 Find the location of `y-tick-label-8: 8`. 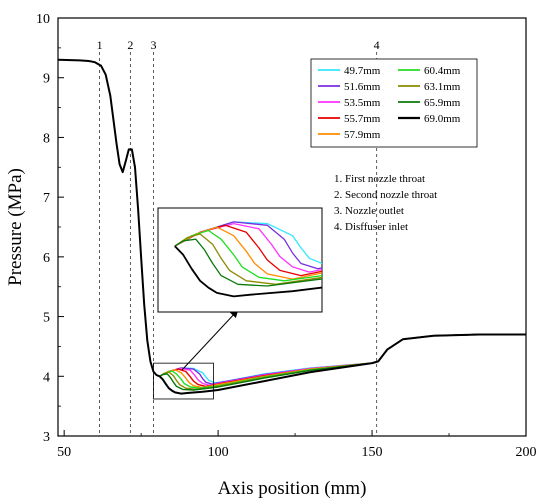

y-tick-label-8: 8 is located at coordinates (46, 138).